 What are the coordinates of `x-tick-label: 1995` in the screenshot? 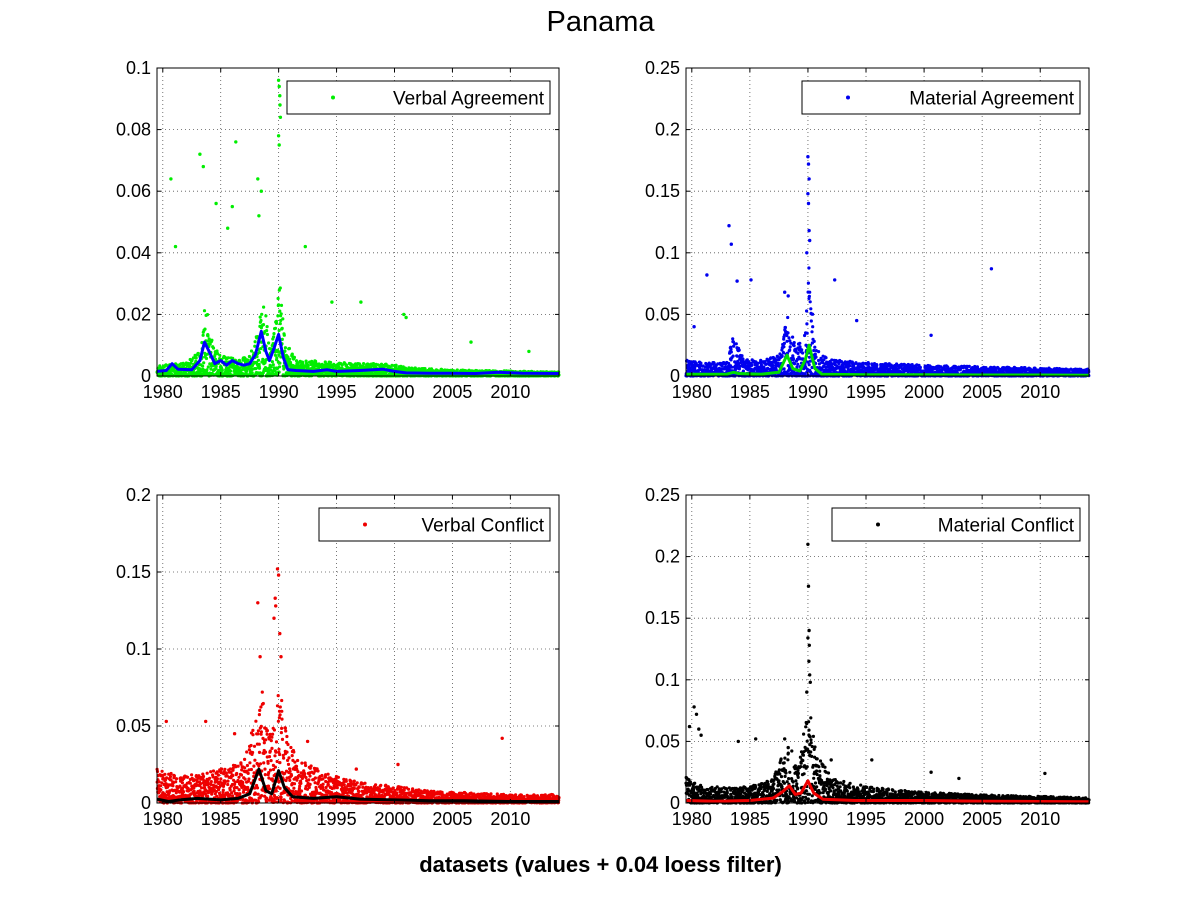 It's located at (866, 392).